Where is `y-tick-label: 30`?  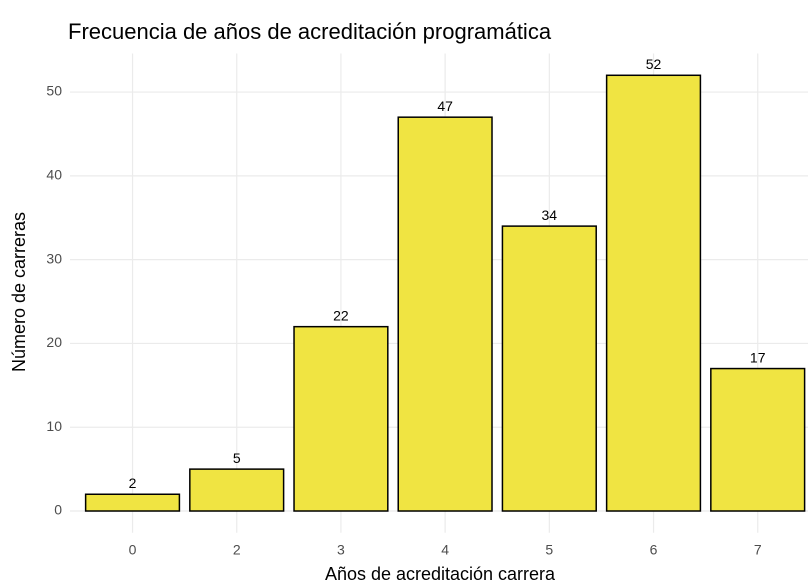 y-tick-label: 30 is located at coordinates (54, 258).